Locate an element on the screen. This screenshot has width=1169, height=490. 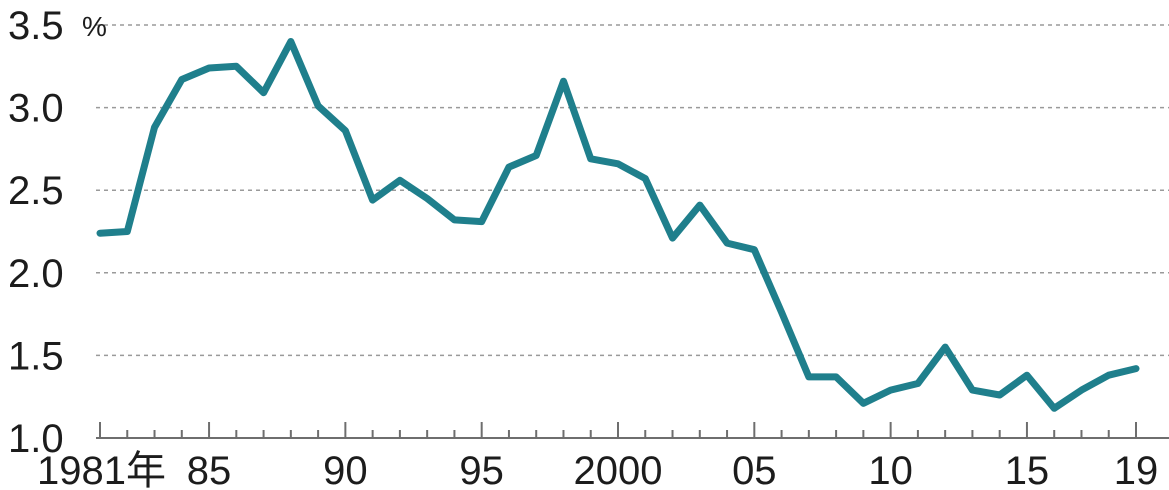
x-tick-label: 95 is located at coordinates (481, 469).